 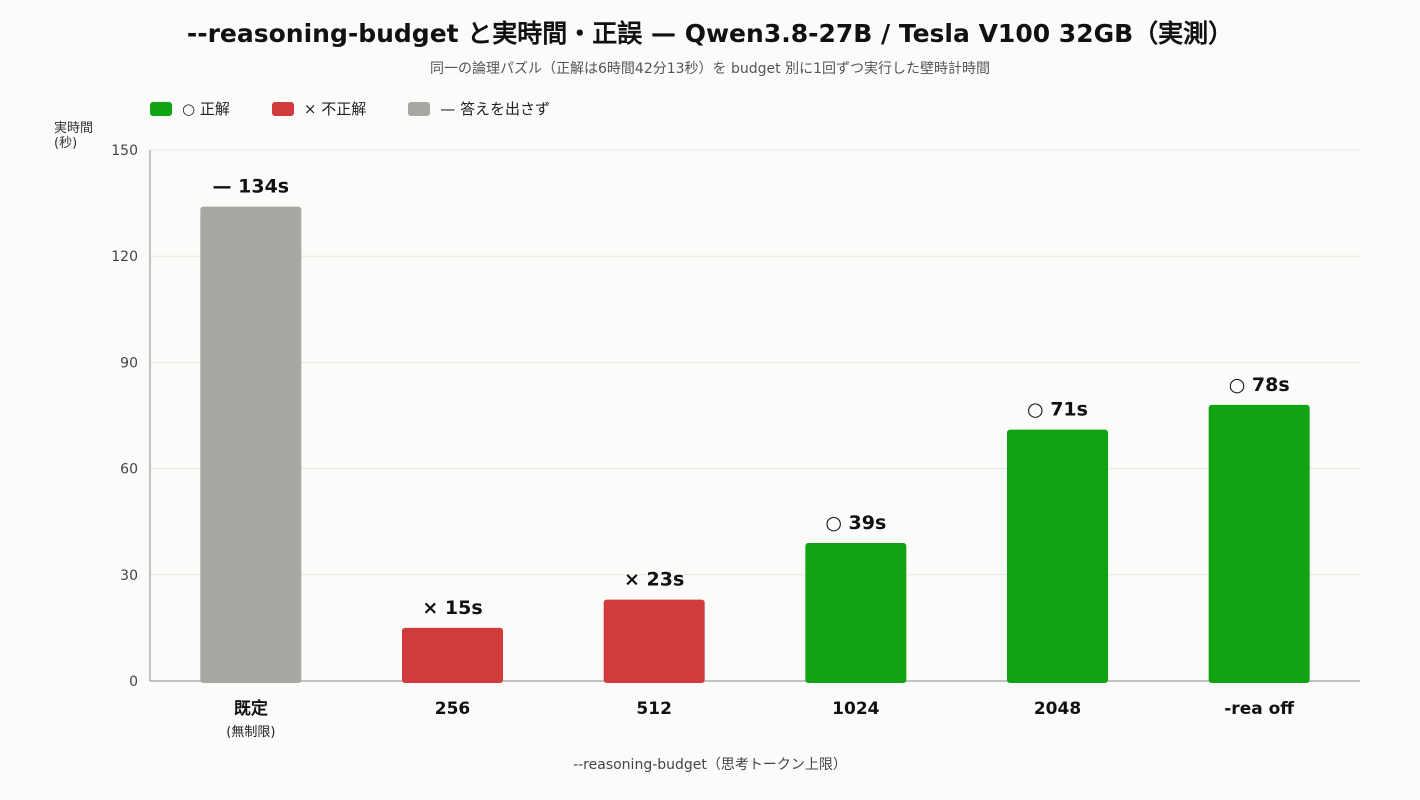 I want to click on legend-swatch-correct, so click(x=161, y=108).